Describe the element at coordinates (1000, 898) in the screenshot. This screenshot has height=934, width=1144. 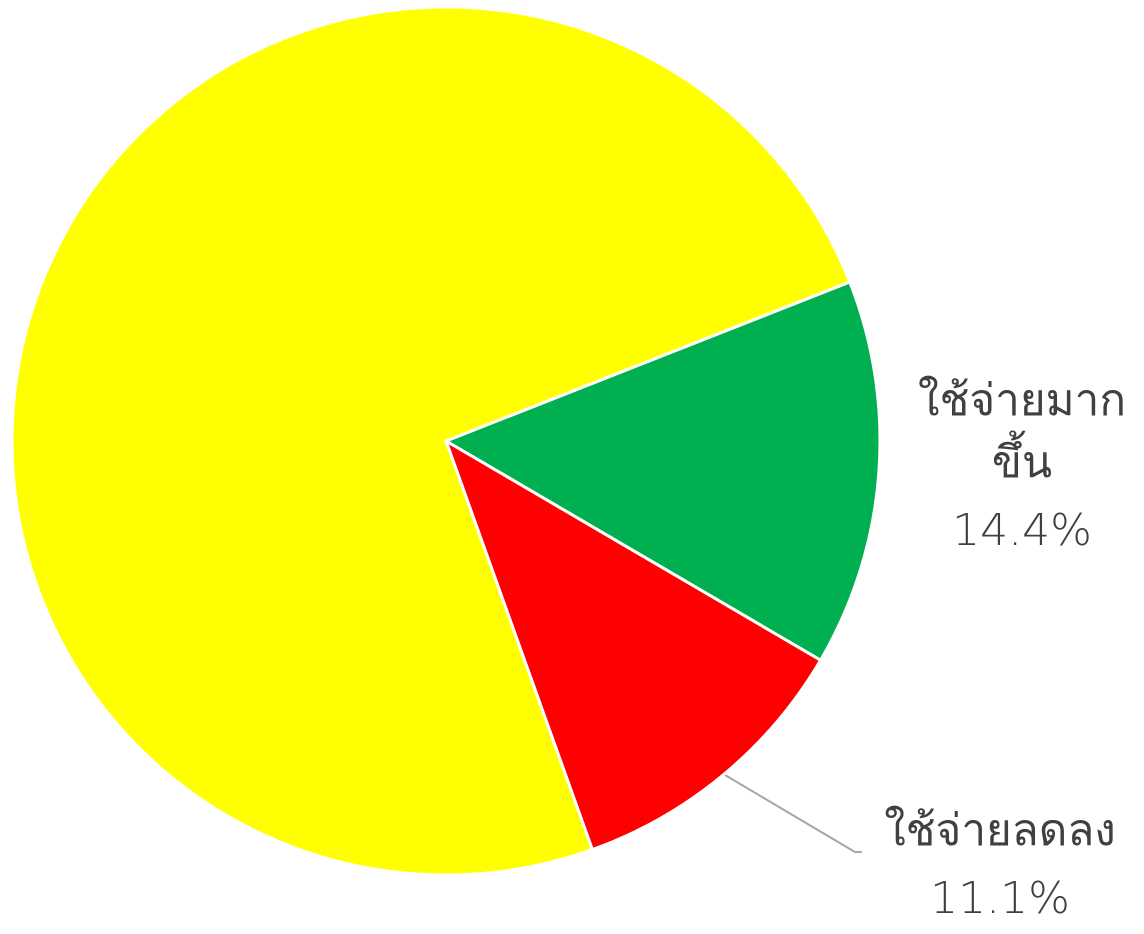
I see `slice-value-label: 11.1%` at that location.